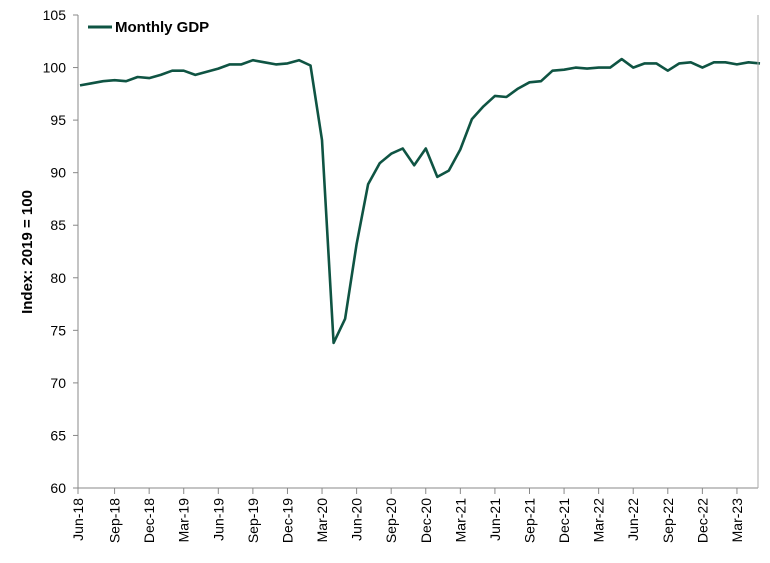 The image size is (770, 563). What do you see at coordinates (55, 15) in the screenshot?
I see `y-tick-label: 105` at bounding box center [55, 15].